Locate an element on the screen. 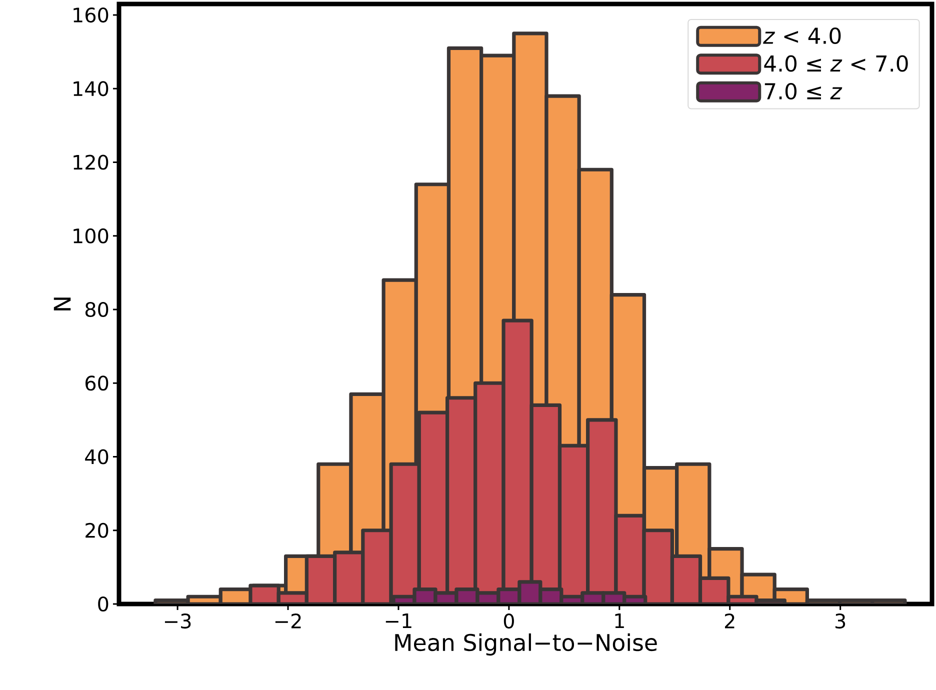 Image resolution: width=936 pixels, height=690 pixels. y-tick-label: 120 is located at coordinates (91, 162).